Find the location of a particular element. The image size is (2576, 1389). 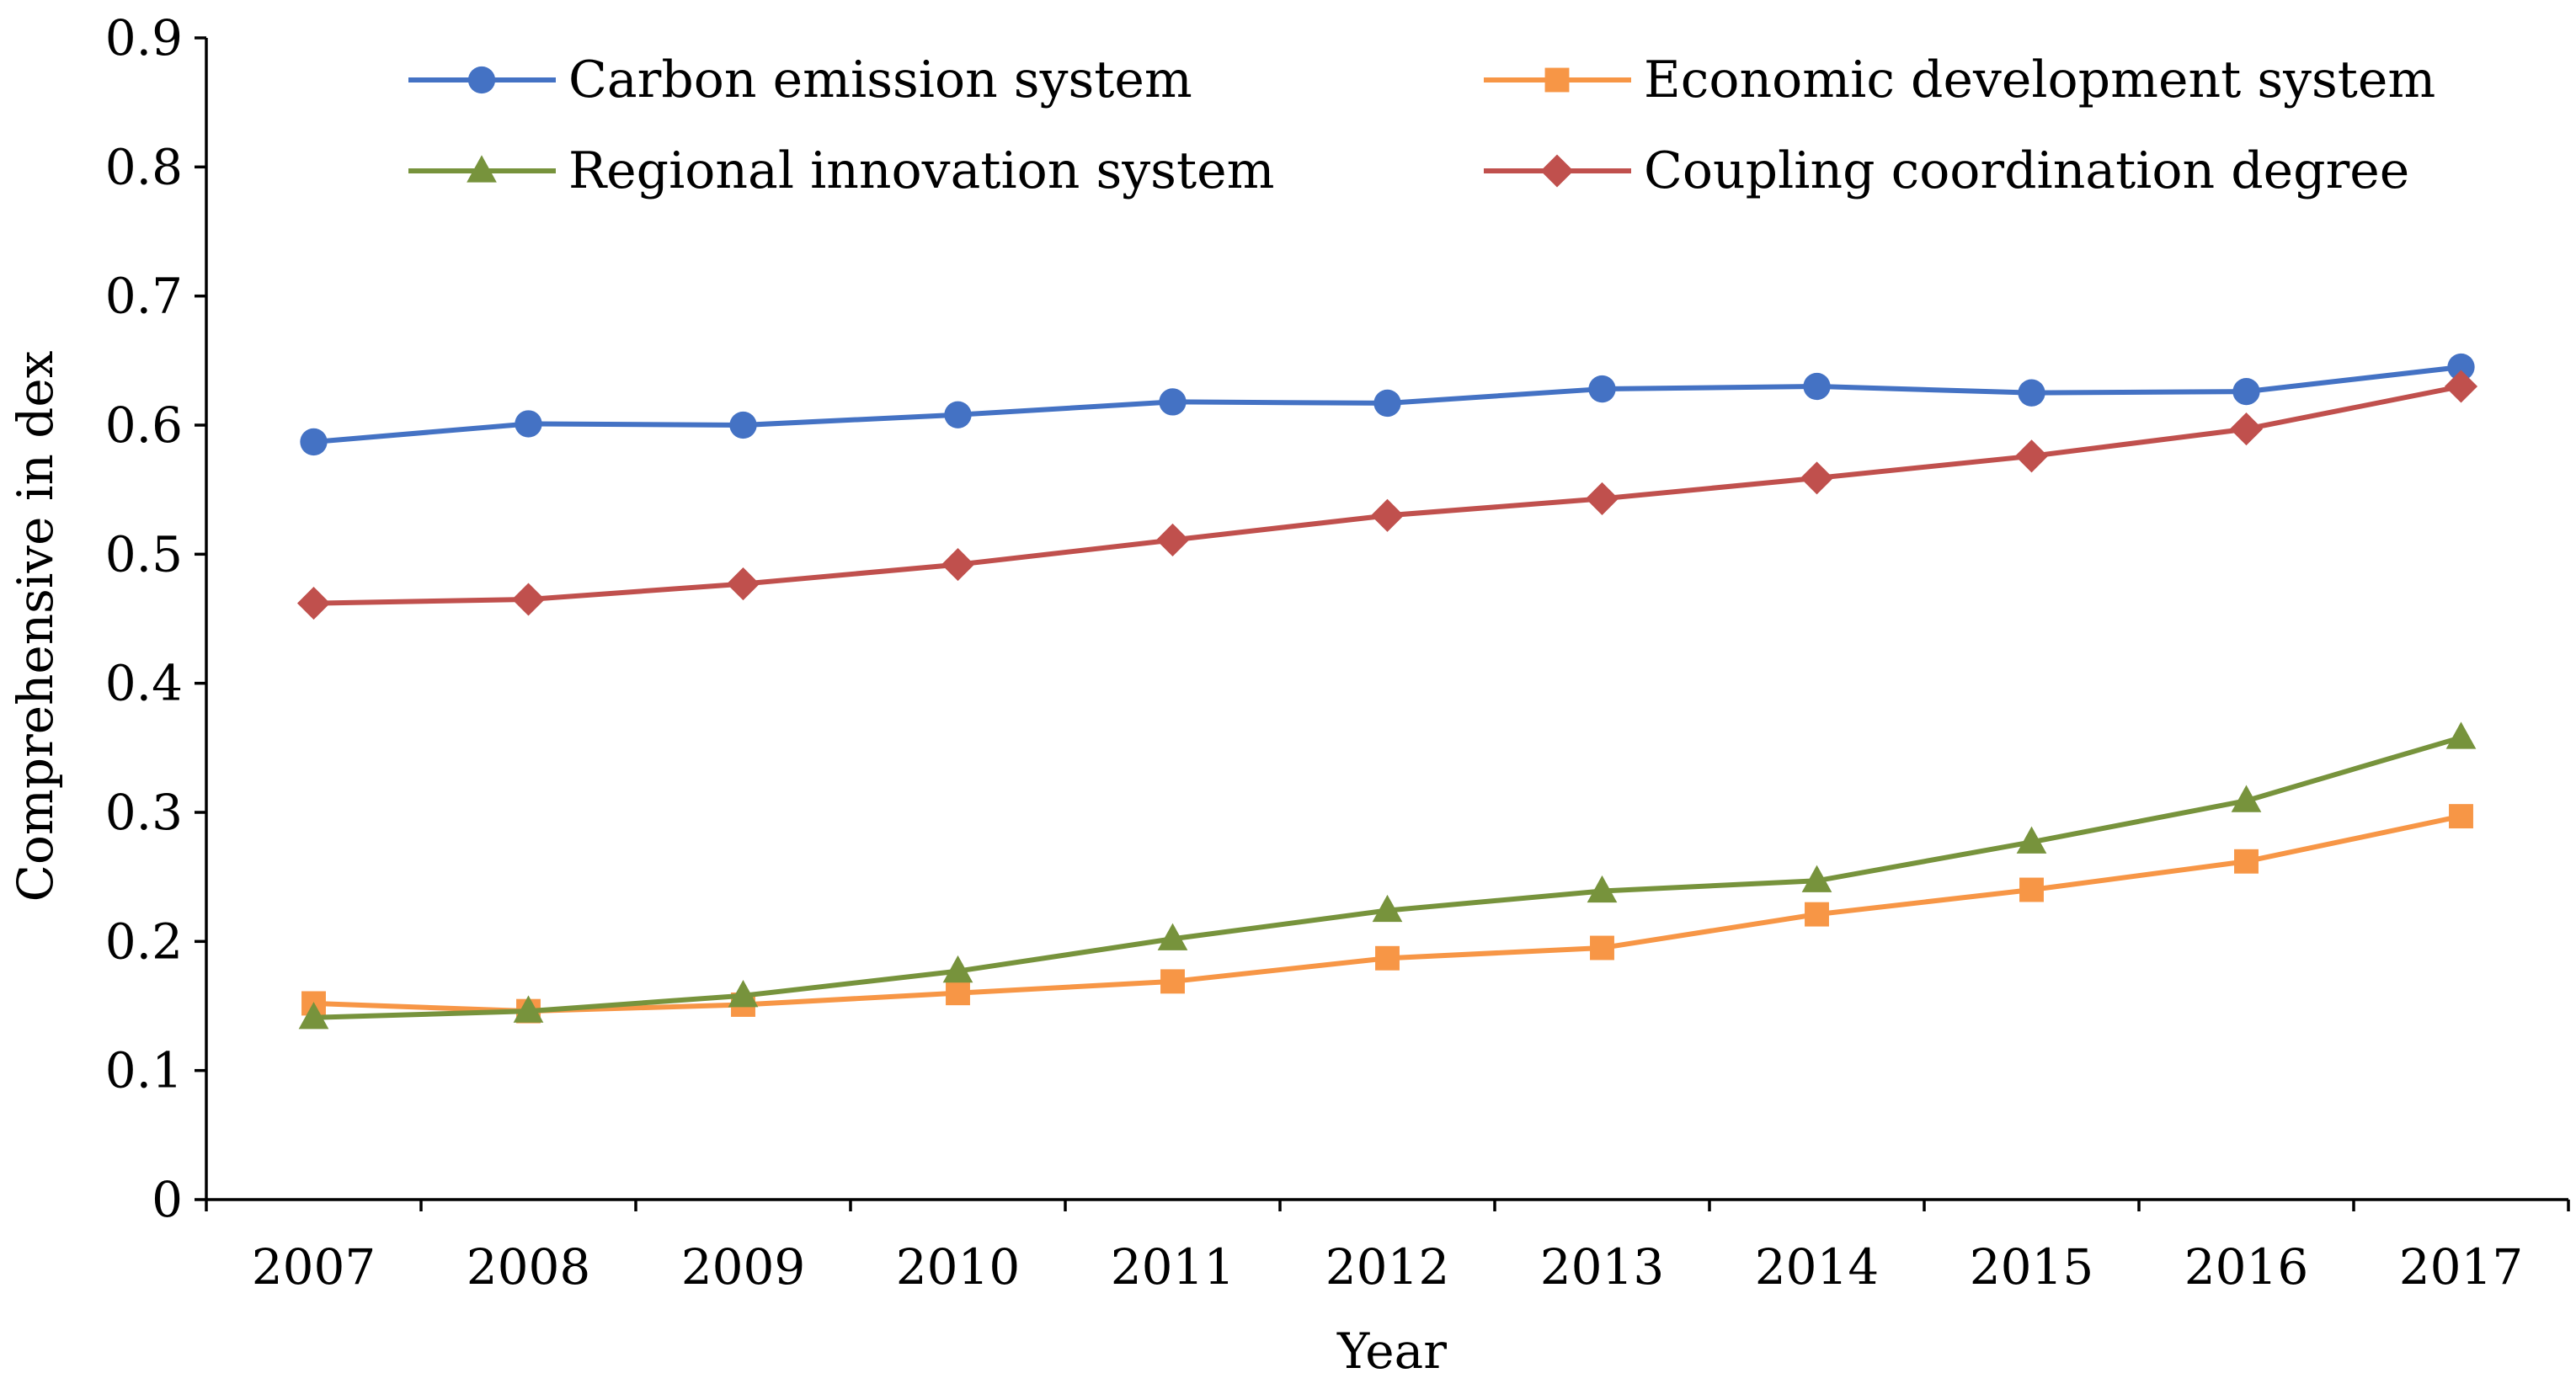

series-carbon-emission-system is located at coordinates (1387, 405).